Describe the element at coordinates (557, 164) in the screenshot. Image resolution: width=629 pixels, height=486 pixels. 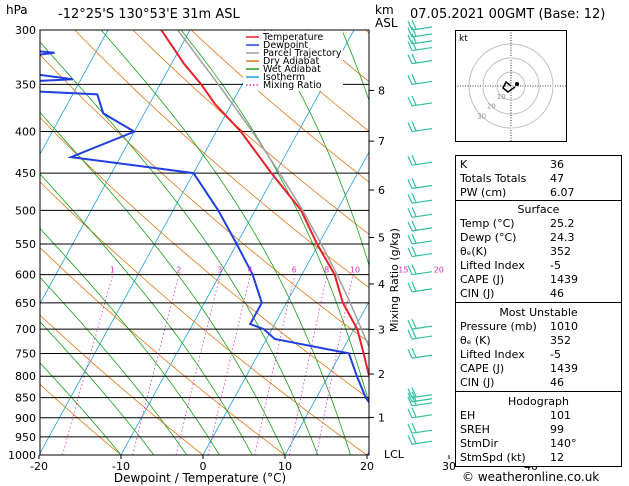
I see `k-index-value: 36` at that location.